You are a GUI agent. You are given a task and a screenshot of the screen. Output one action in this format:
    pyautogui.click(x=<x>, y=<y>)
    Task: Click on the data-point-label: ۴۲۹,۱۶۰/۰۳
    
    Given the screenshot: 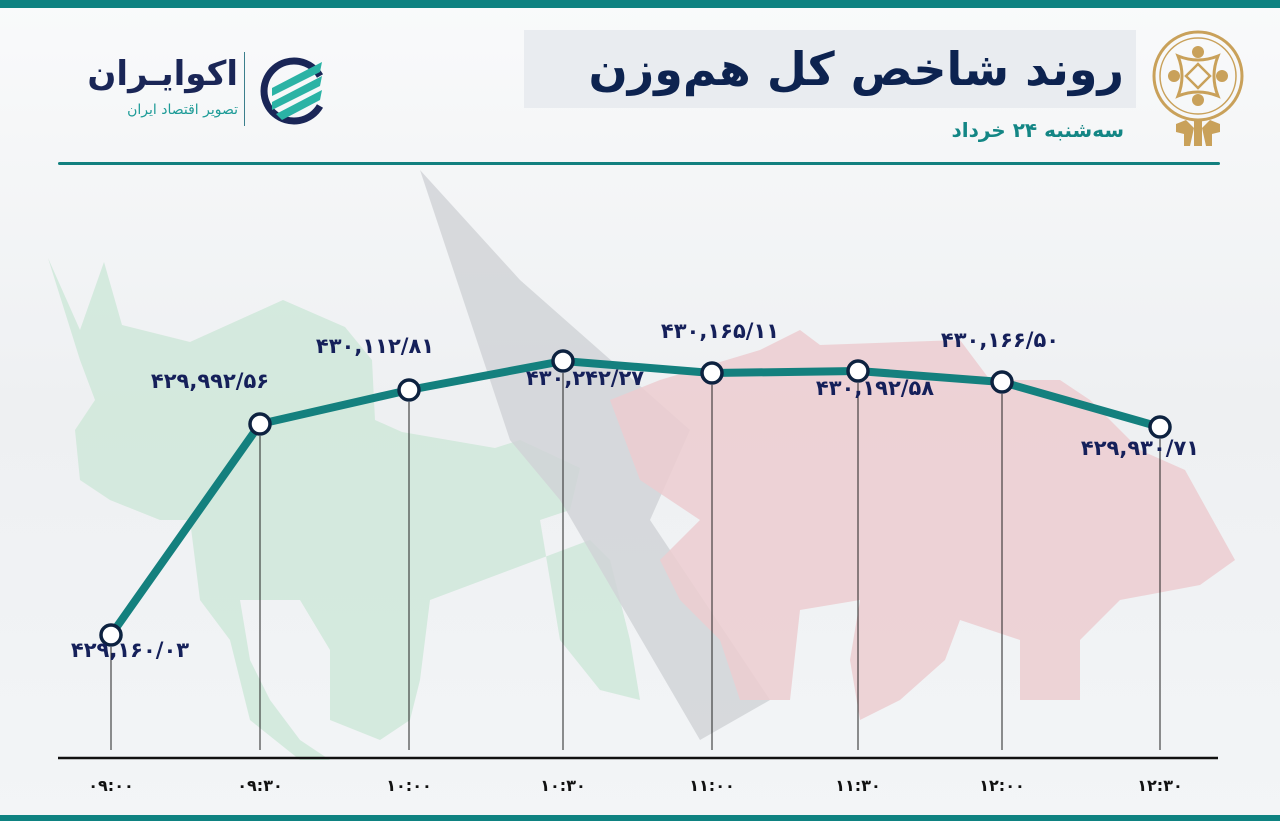 What is the action you would take?
    pyautogui.click(x=130, y=650)
    